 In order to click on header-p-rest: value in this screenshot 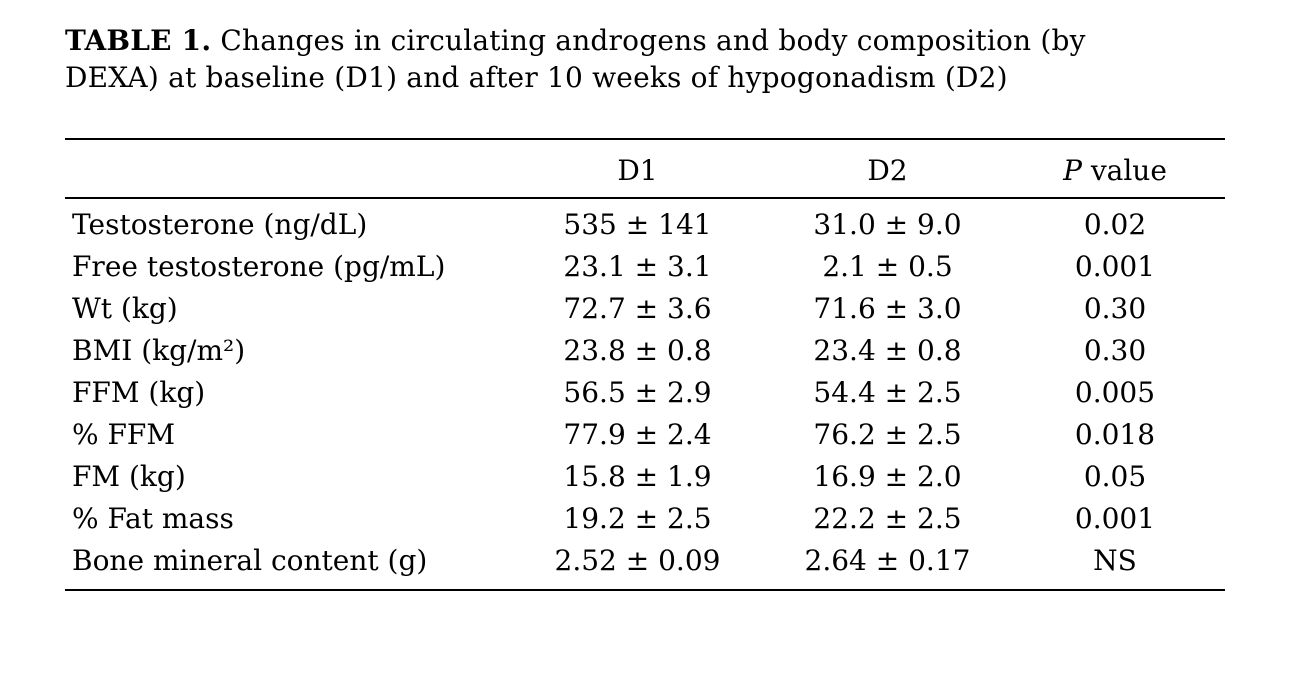, I will do `click(1128, 170)`.